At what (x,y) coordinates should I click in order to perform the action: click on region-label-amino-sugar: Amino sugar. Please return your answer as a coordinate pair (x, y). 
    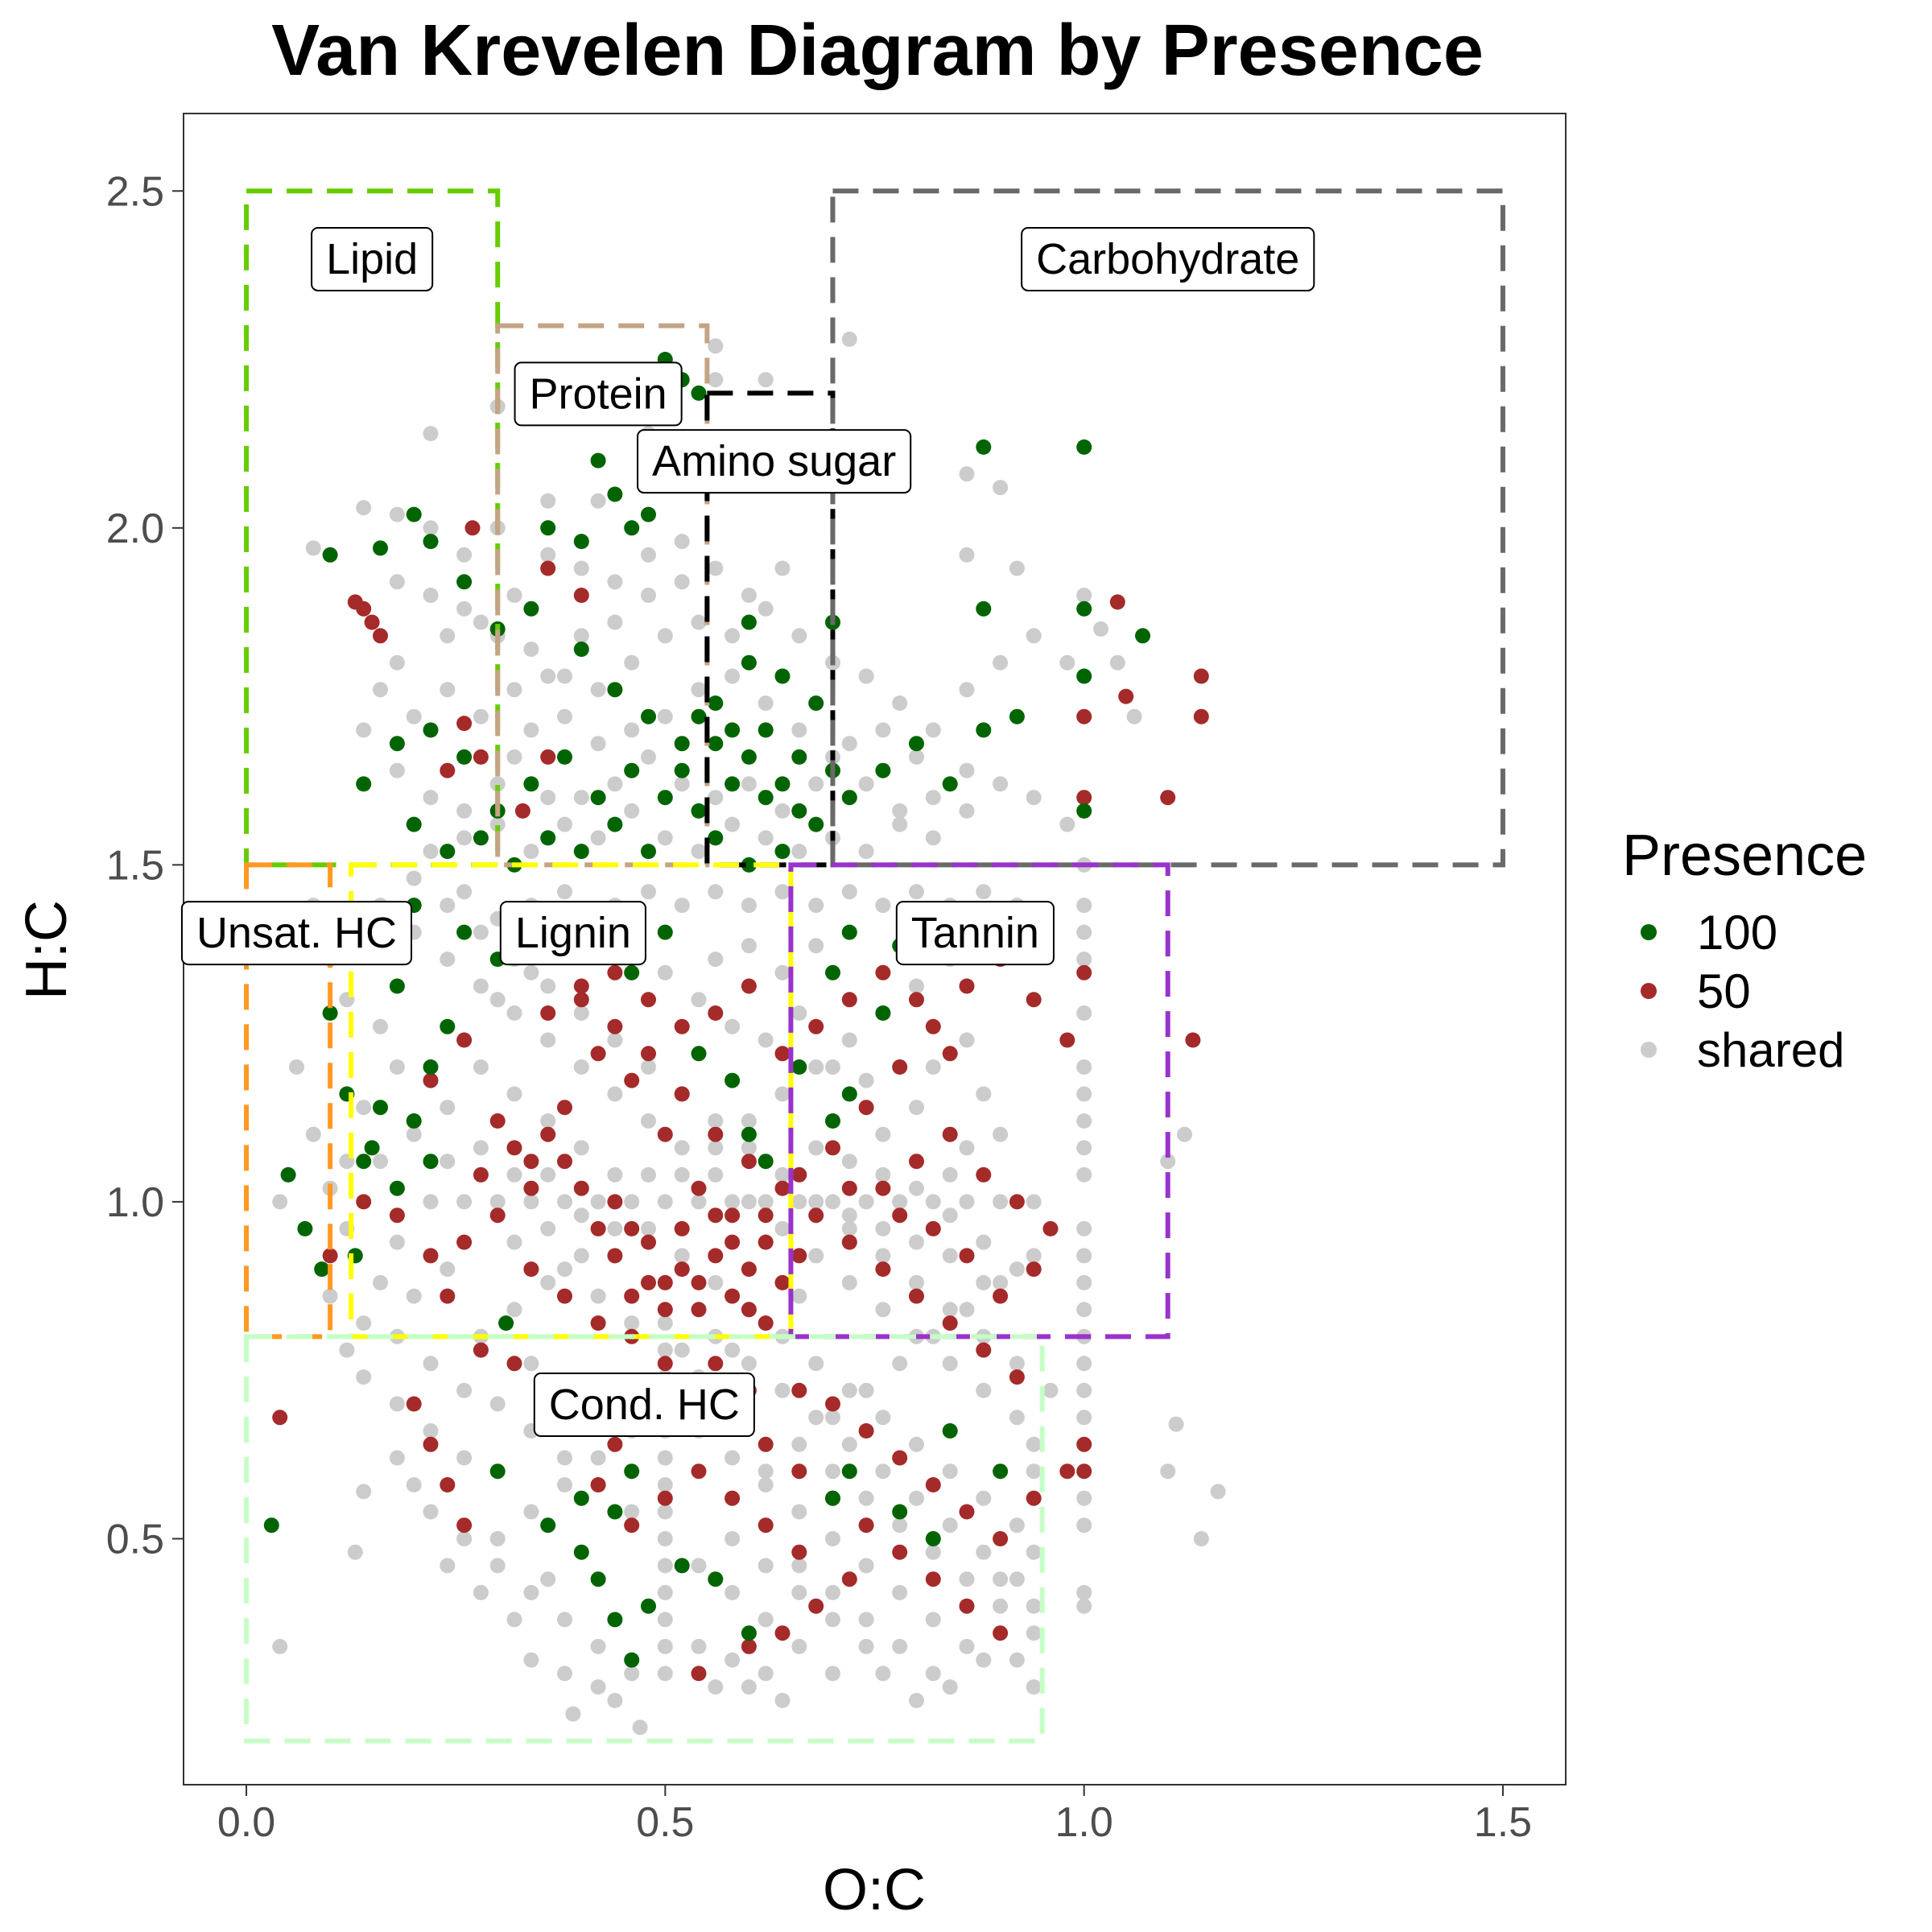
    Looking at the image, I should click on (774, 462).